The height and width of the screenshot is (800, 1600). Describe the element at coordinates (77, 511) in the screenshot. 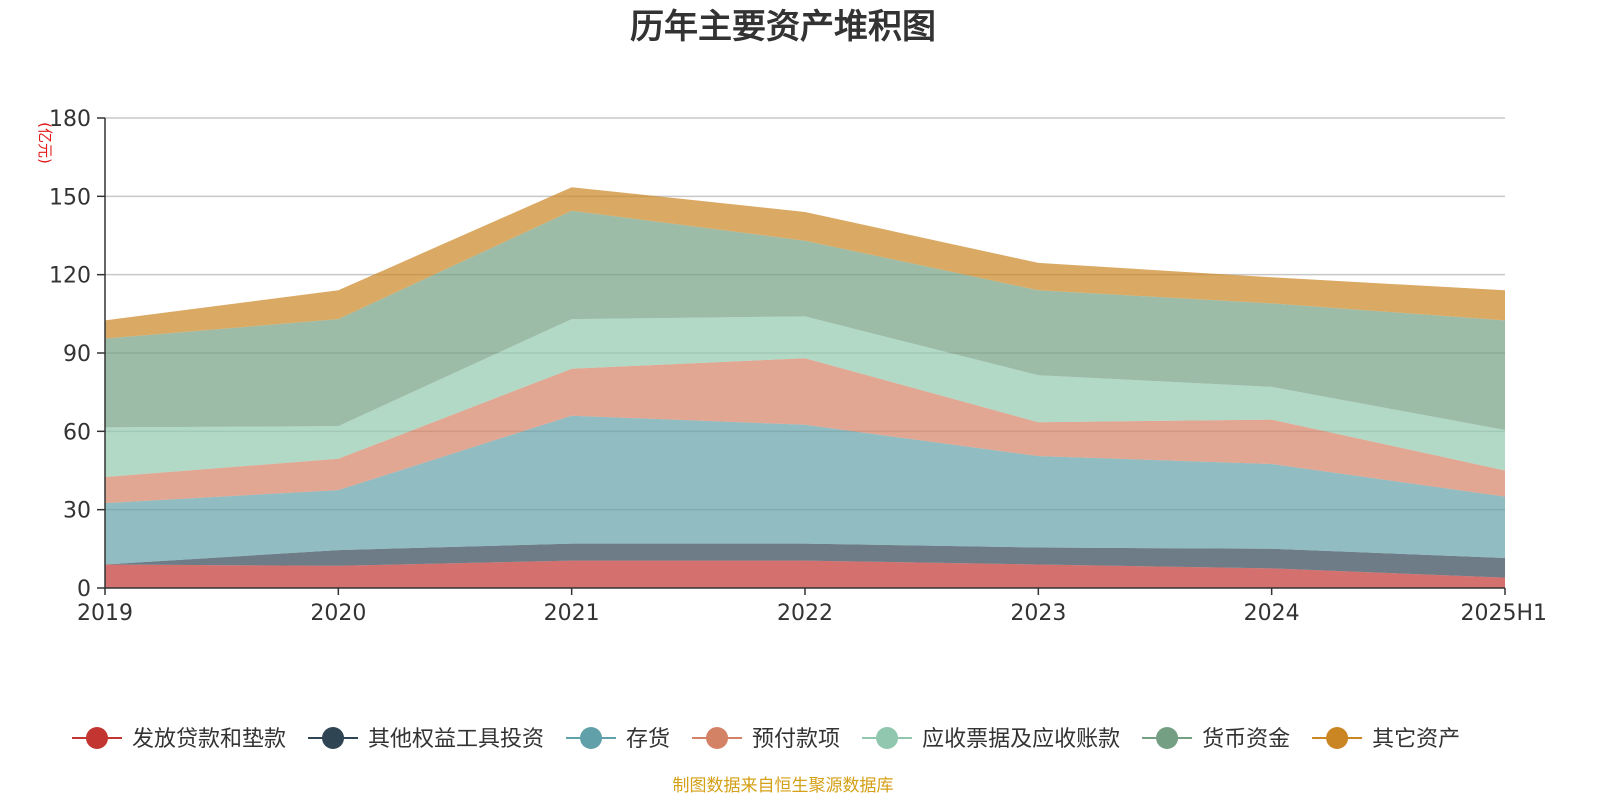

I see `y-tick-label: 30` at that location.